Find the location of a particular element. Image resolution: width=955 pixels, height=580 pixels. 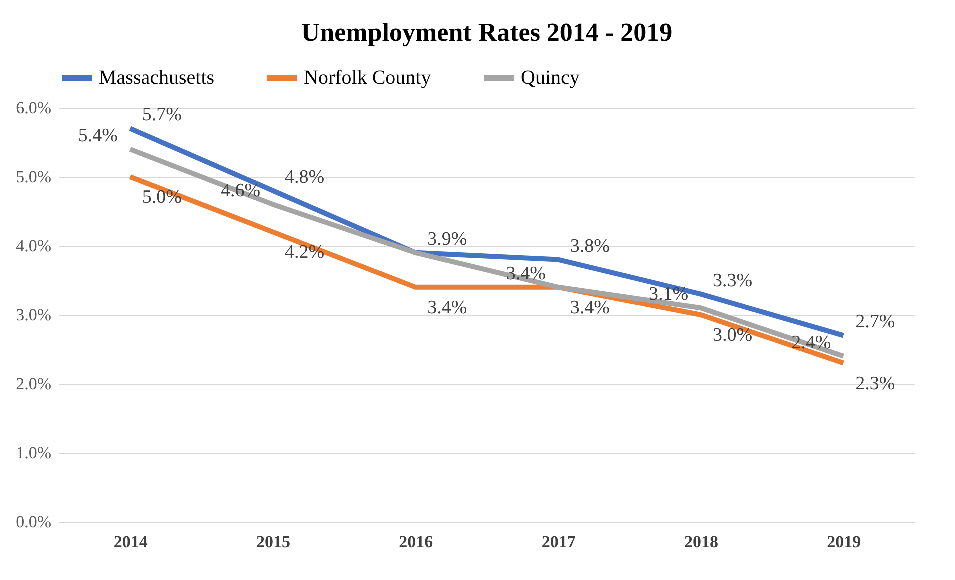

data-label: 2.4% is located at coordinates (812, 343).